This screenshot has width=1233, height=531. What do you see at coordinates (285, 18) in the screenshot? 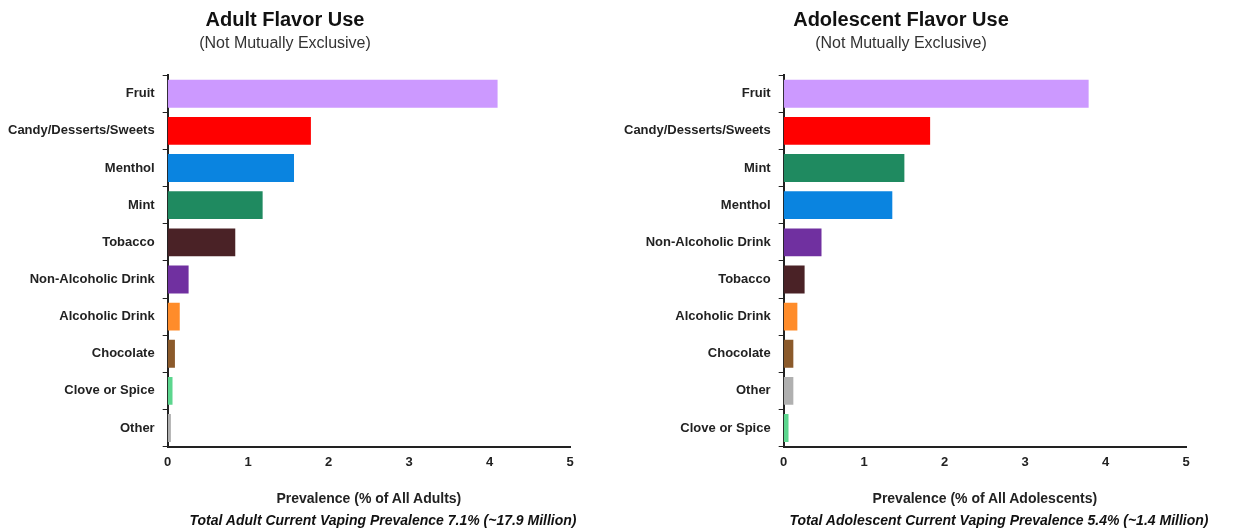
I see `chart-title: Adult Flavor Use` at bounding box center [285, 18].